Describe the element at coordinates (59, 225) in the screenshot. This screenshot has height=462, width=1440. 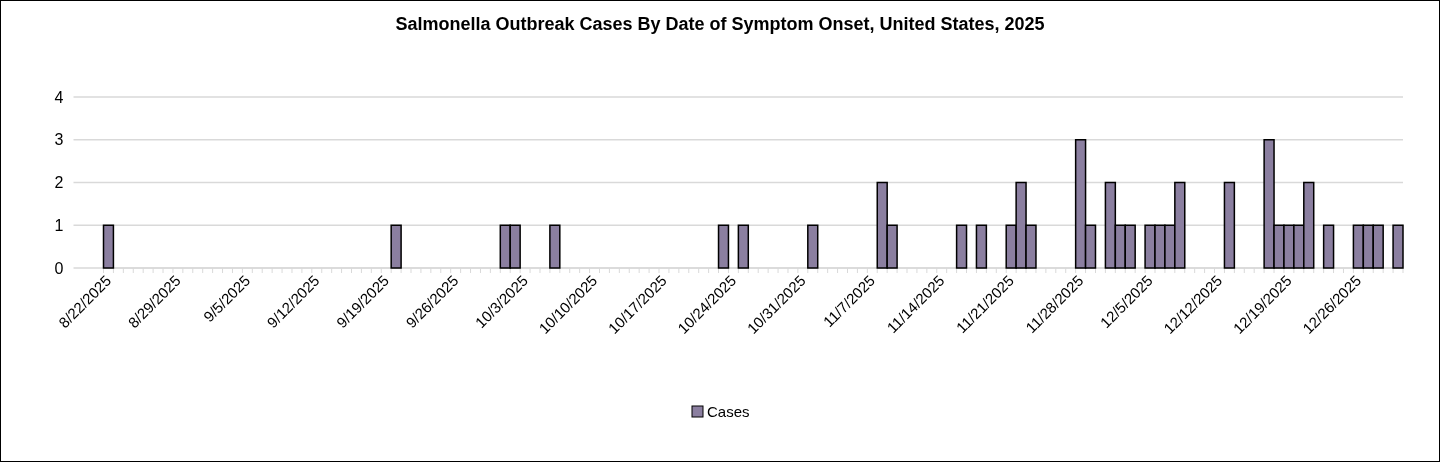
I see `y-tick-label: 1` at that location.